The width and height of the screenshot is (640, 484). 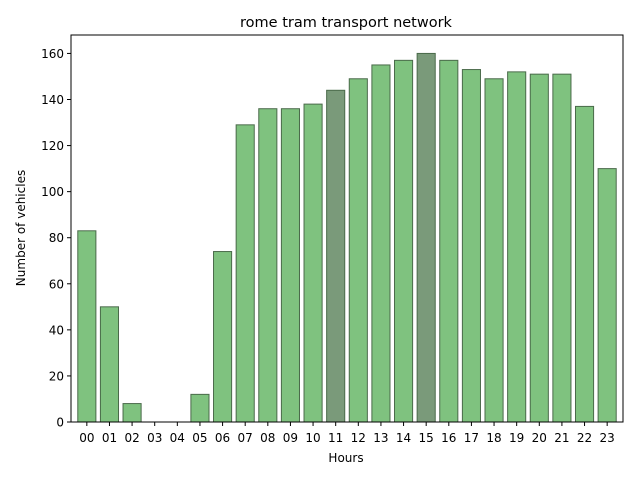 I want to click on y-tick-label: 60, so click(x=56, y=284).